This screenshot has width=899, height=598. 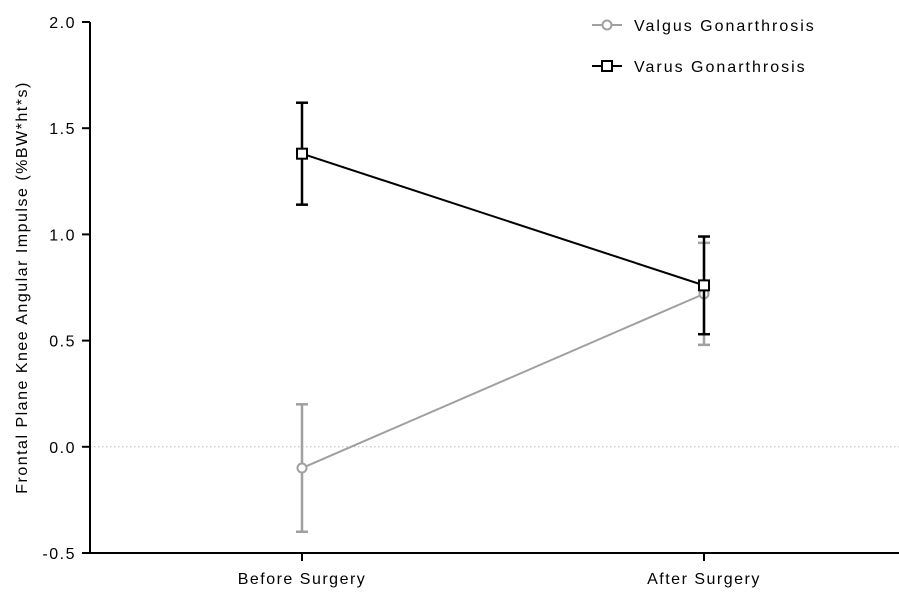 What do you see at coordinates (302, 579) in the screenshot?
I see `x-tick-label: Before Surgery` at bounding box center [302, 579].